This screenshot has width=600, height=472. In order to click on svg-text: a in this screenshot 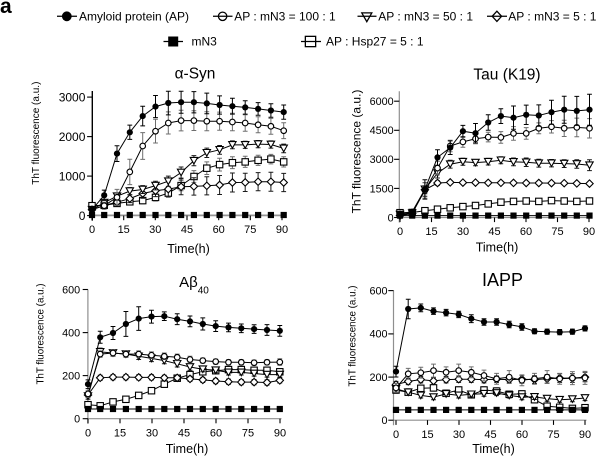, I will do `click(6, 9)`.